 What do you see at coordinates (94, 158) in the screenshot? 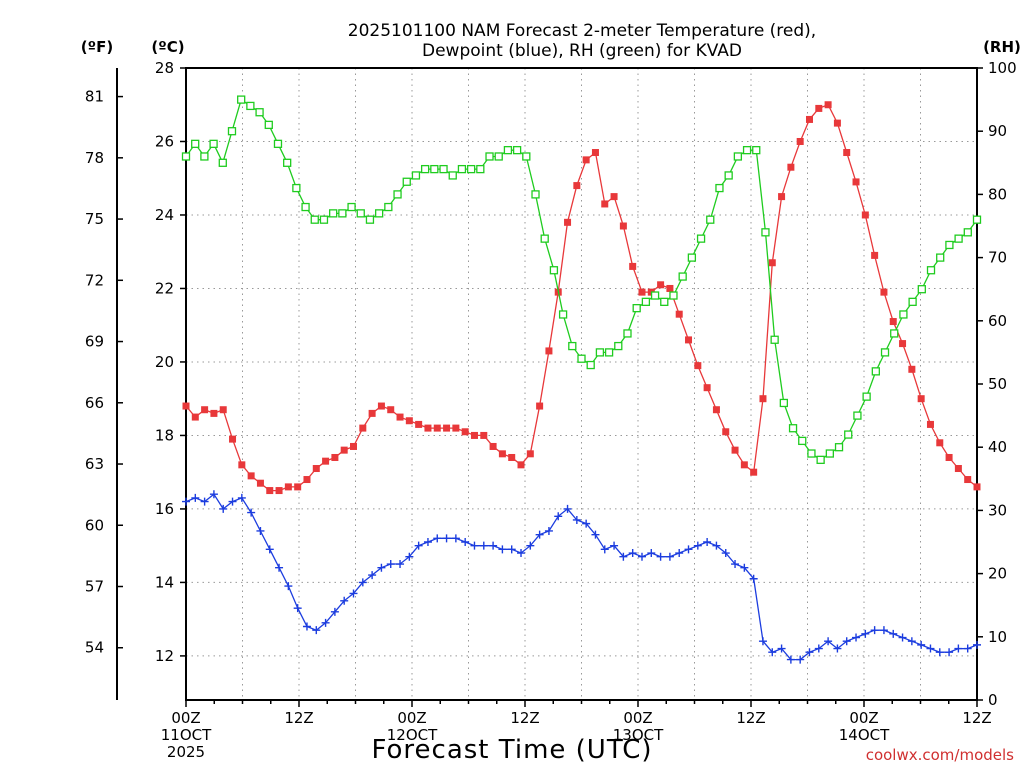
I see `fahrenheit-tick-label: 78` at bounding box center [94, 158].